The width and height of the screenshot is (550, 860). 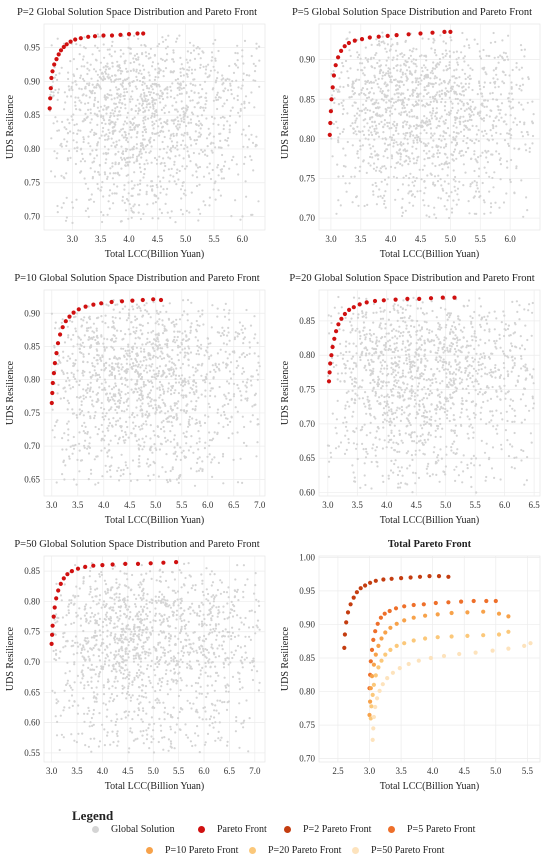 What do you see at coordinates (186, 239) in the screenshot?
I see `x-tick-label: 5.0` at bounding box center [186, 239].